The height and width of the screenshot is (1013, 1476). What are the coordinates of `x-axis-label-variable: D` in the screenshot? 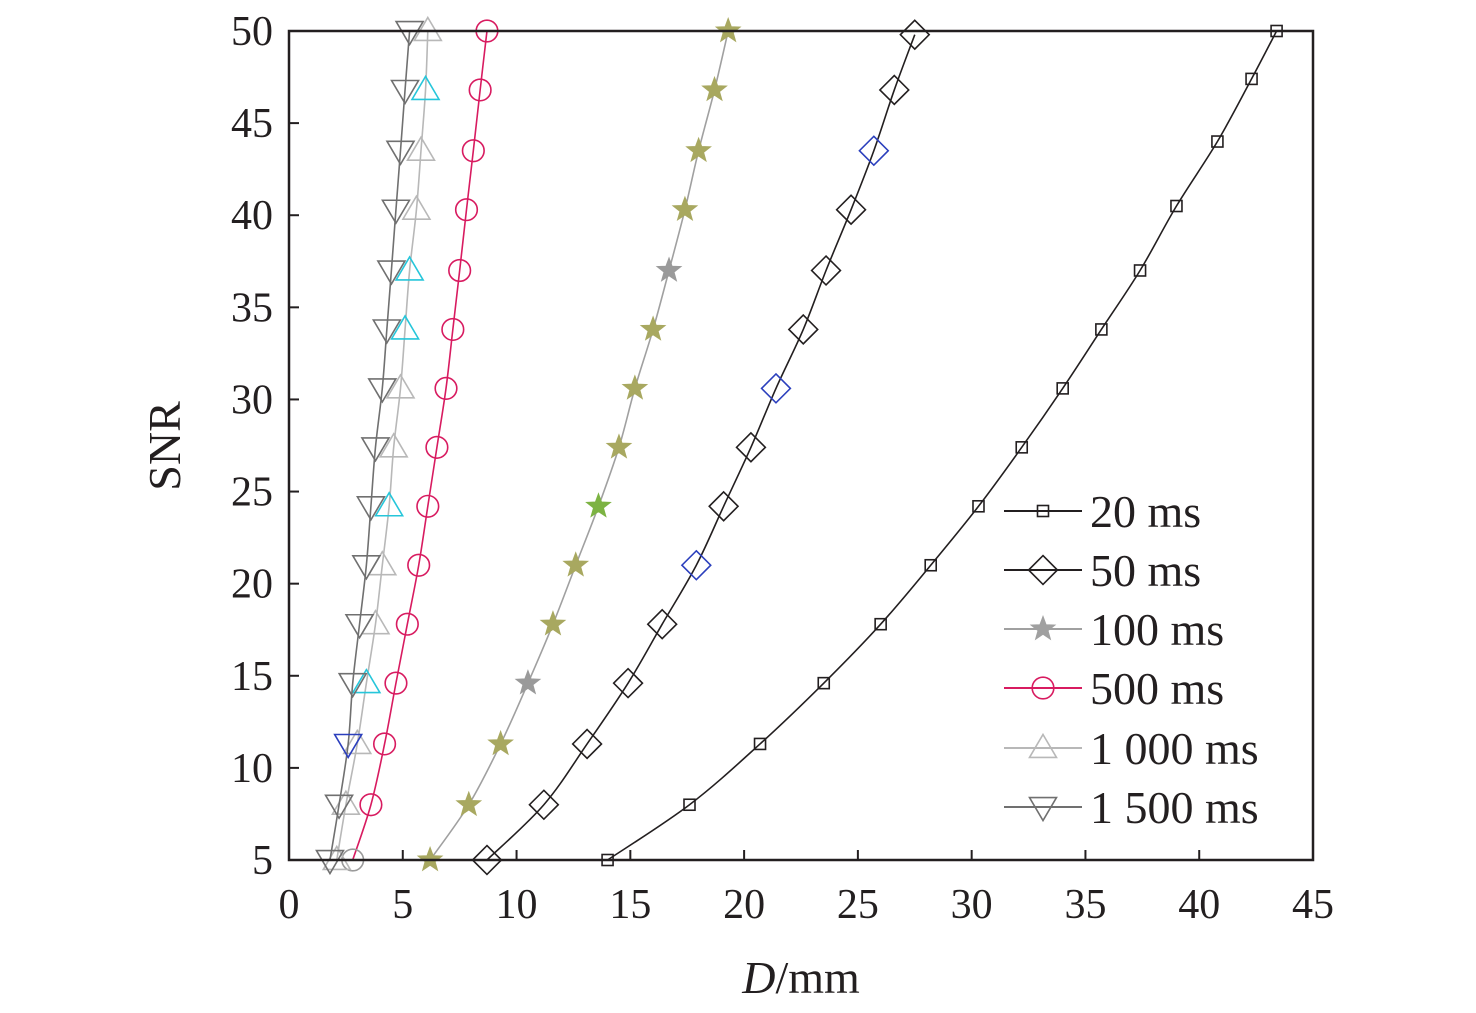 It's located at (758, 977).